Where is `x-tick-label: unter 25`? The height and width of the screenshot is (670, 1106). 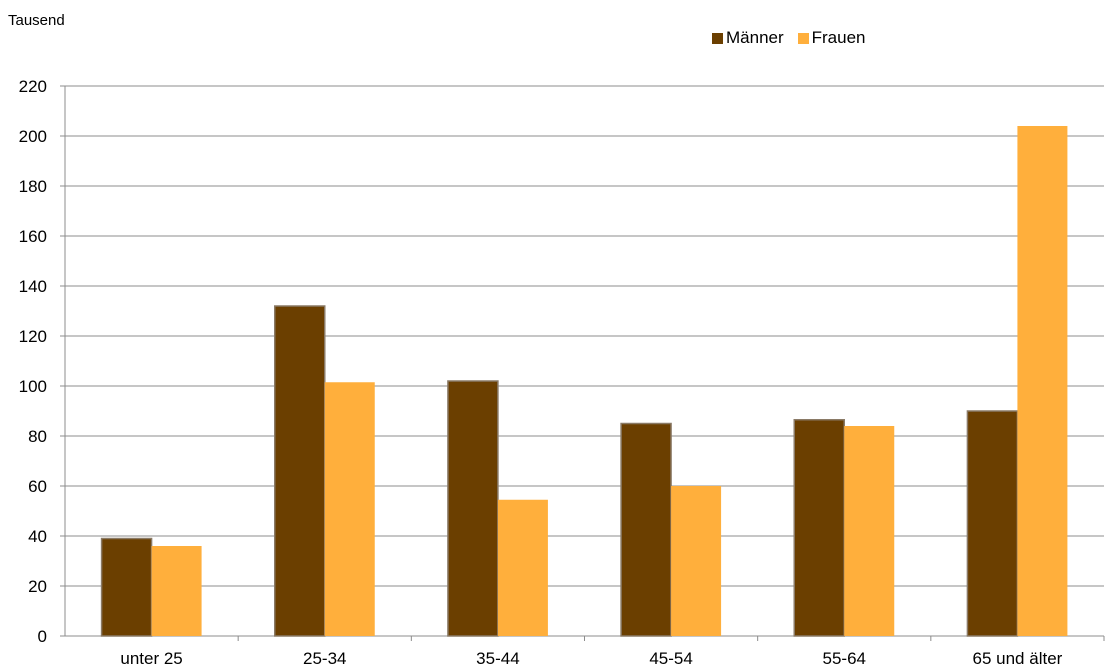
x-tick-label: unter 25 is located at coordinates (151, 658).